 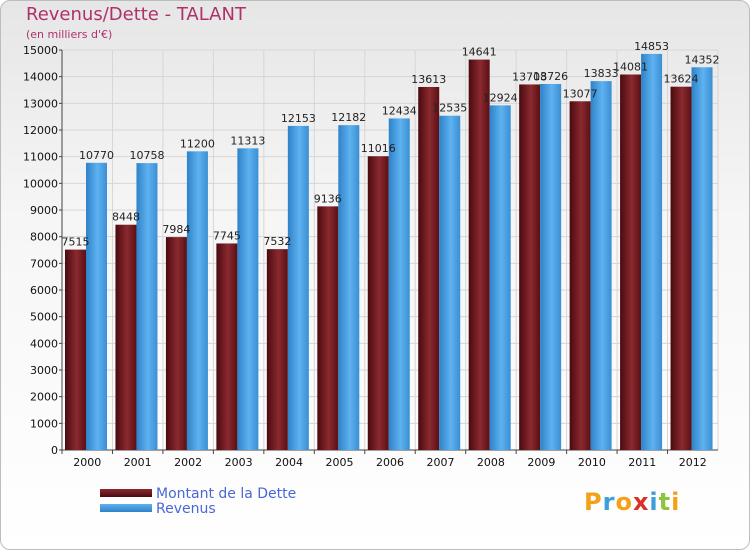 I want to click on legend-label-revenus: Revenus, so click(x=186, y=509).